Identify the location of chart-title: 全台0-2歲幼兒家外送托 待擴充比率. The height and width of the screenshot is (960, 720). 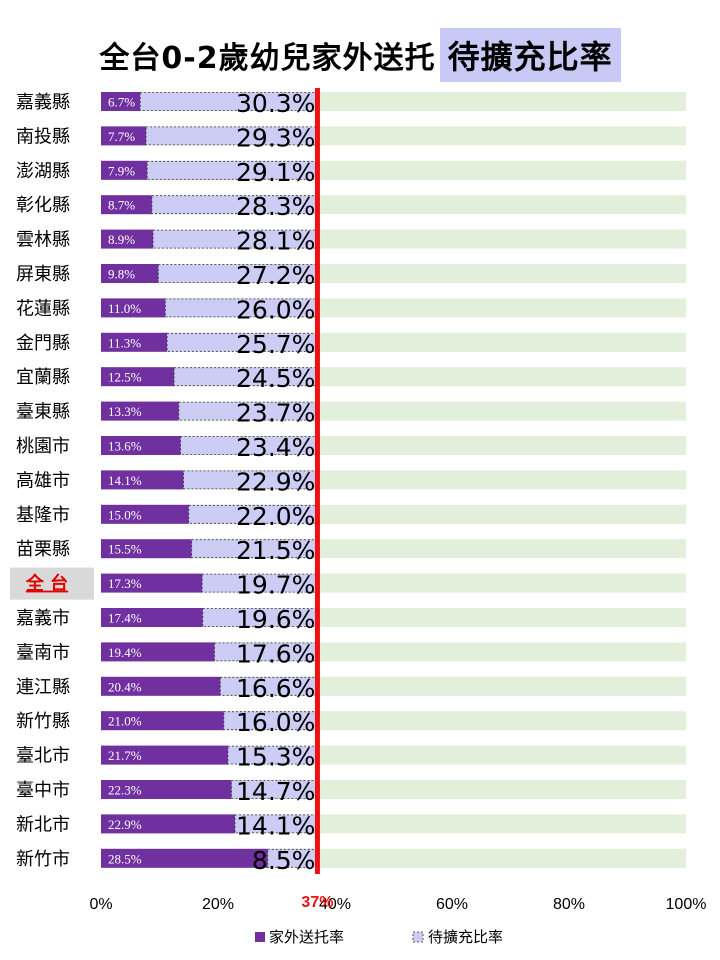
(360, 55).